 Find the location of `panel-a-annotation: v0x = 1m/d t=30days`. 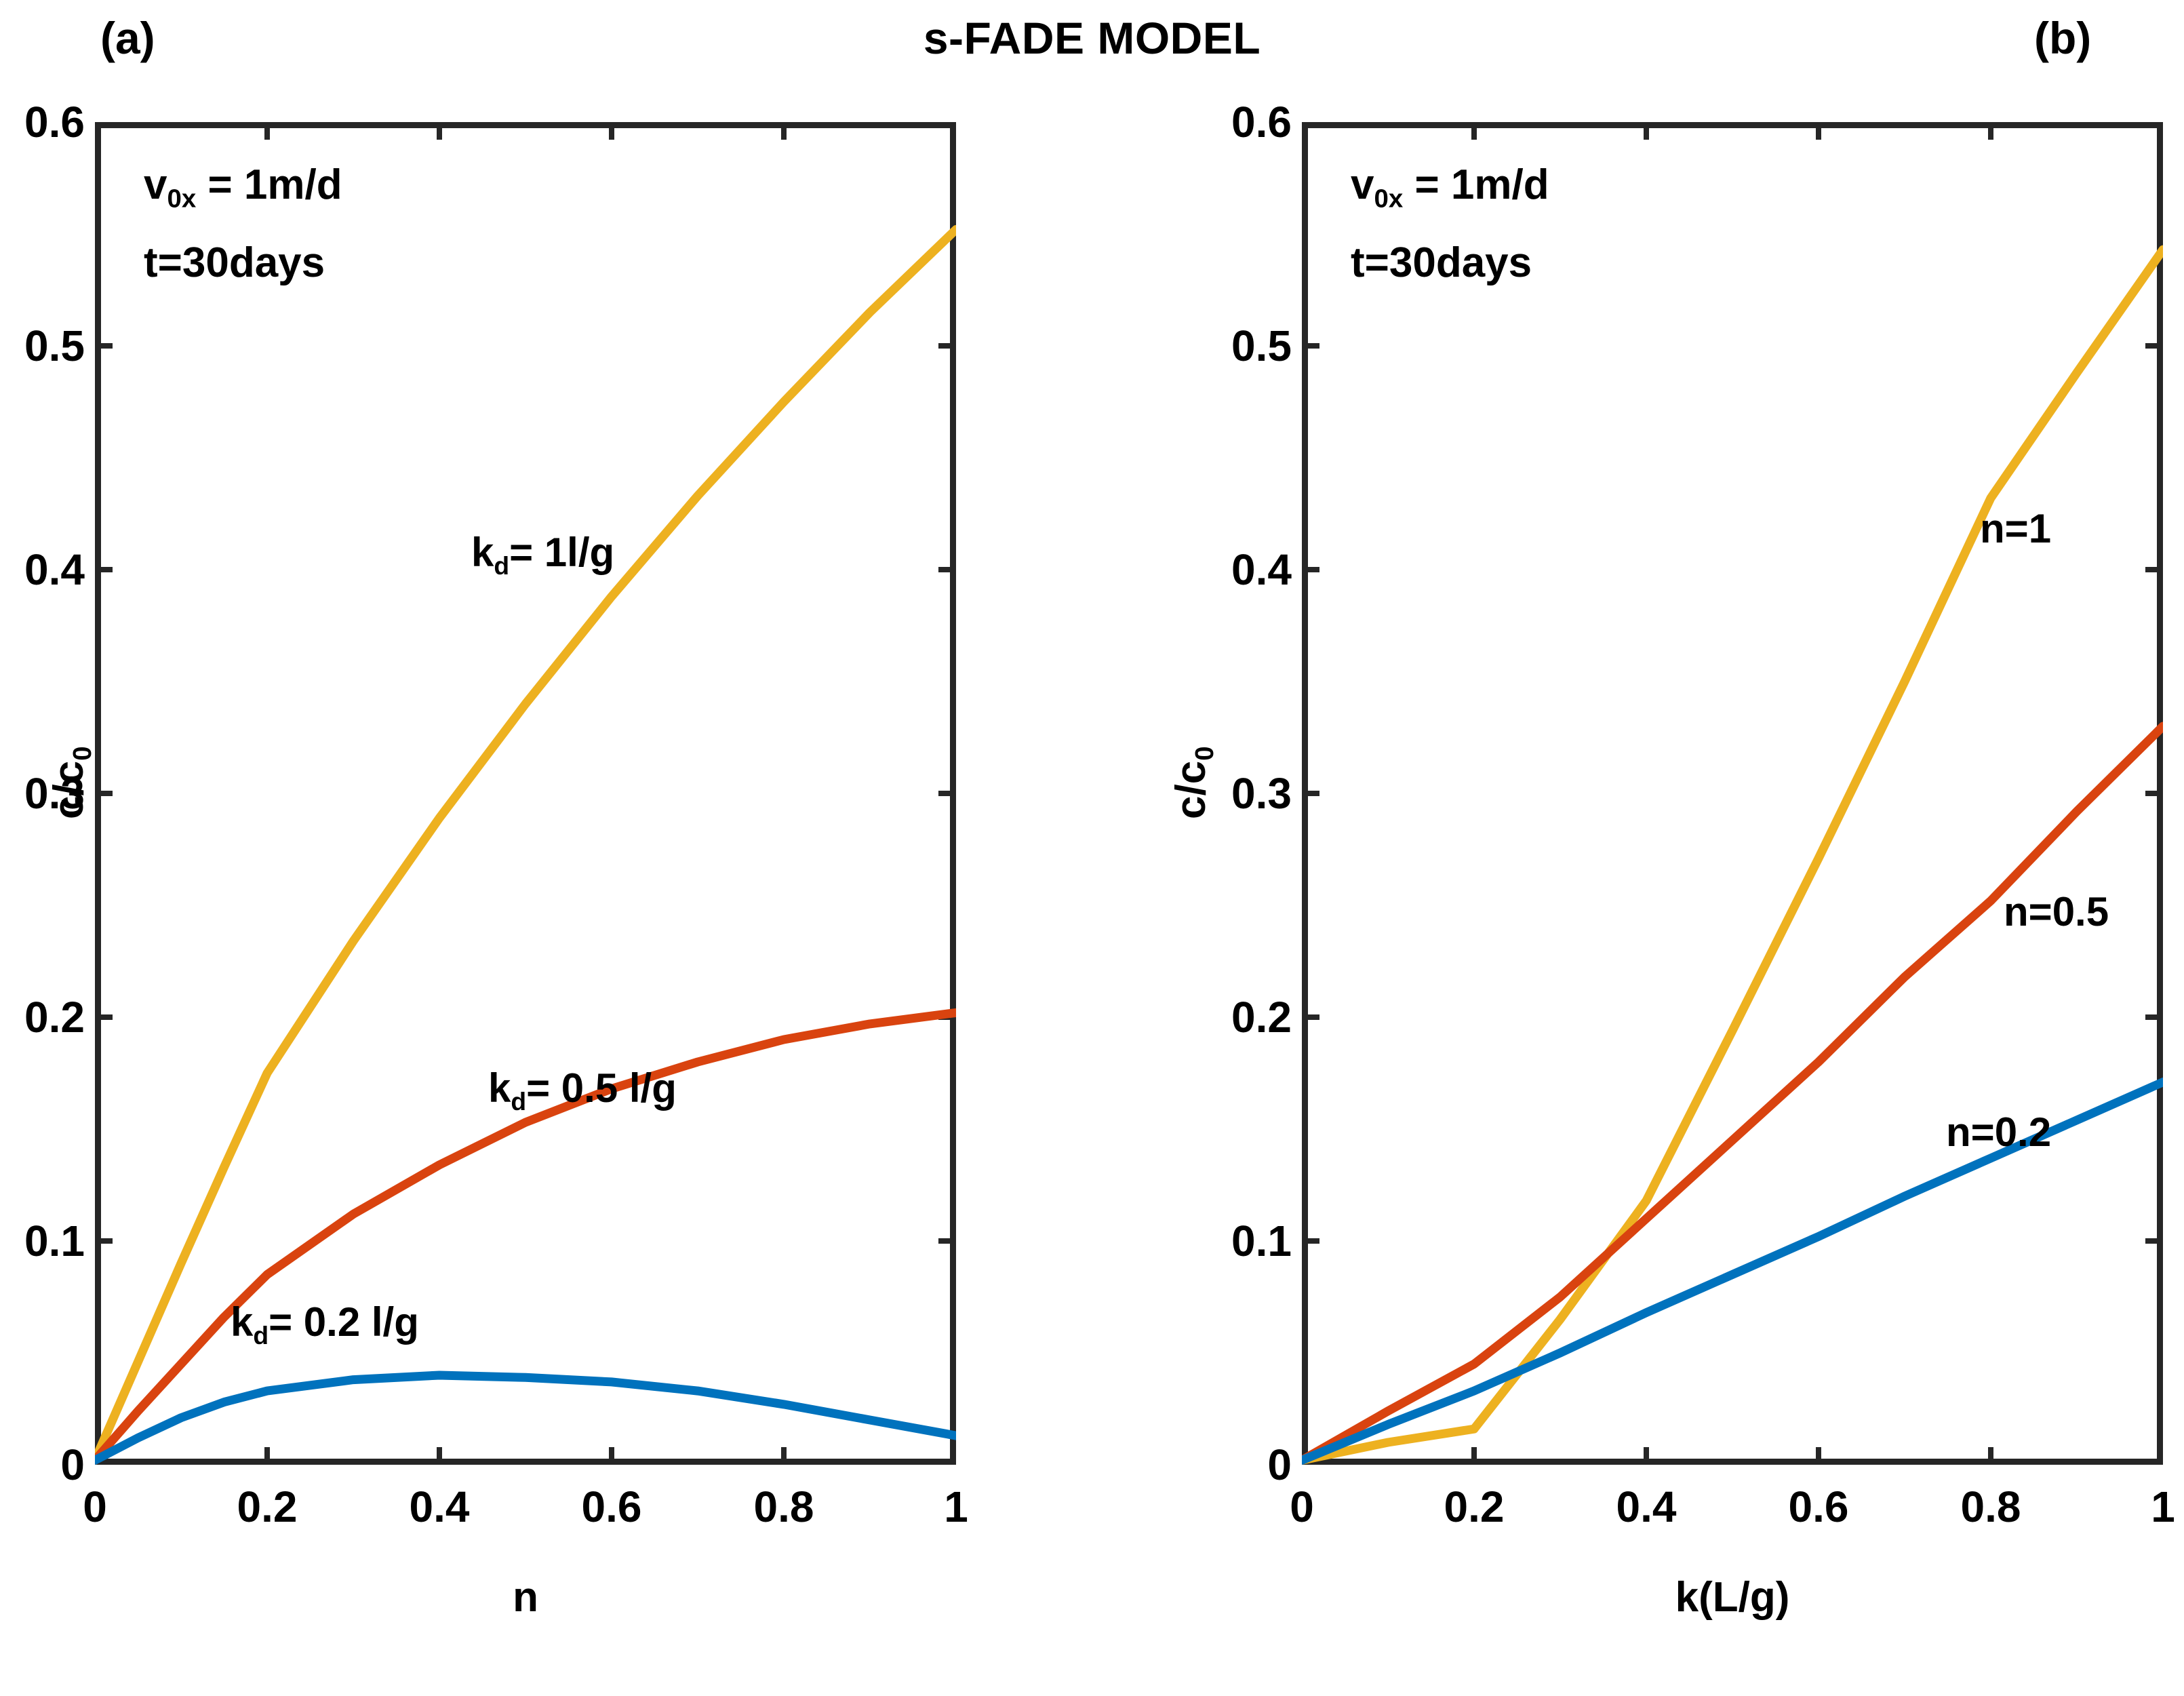

panel-a-annotation: v0x = 1m/d t=30days is located at coordinates (243, 232).